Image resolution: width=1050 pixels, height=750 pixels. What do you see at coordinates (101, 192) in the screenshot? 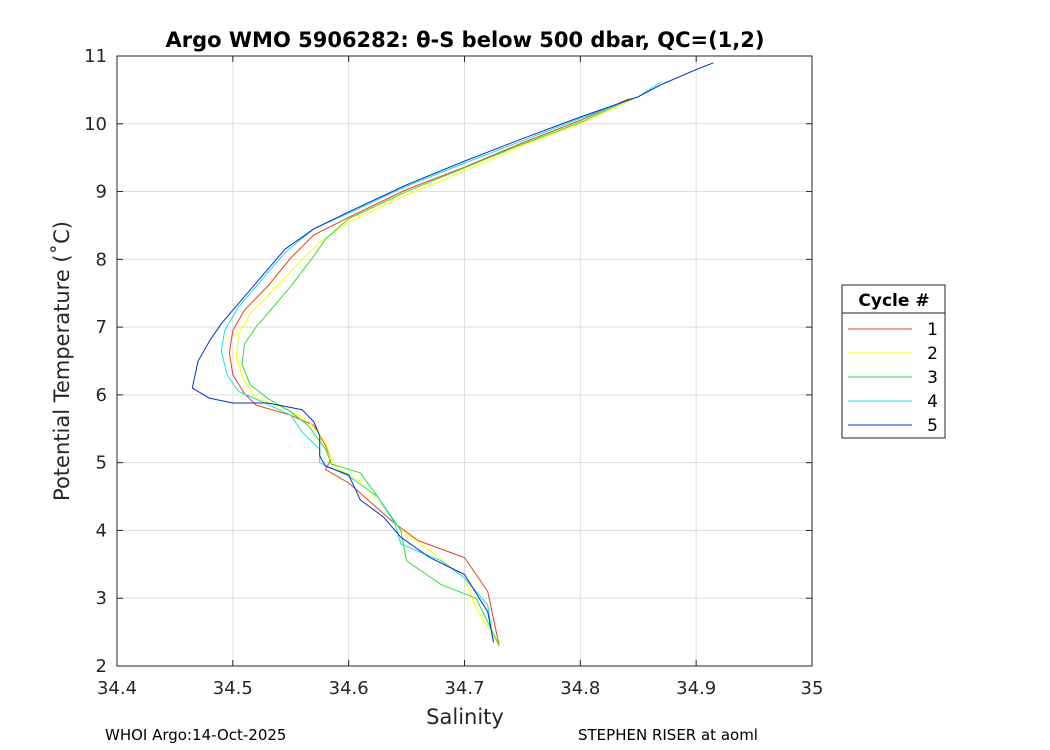
I see `y-tick-label: 9` at bounding box center [101, 192].